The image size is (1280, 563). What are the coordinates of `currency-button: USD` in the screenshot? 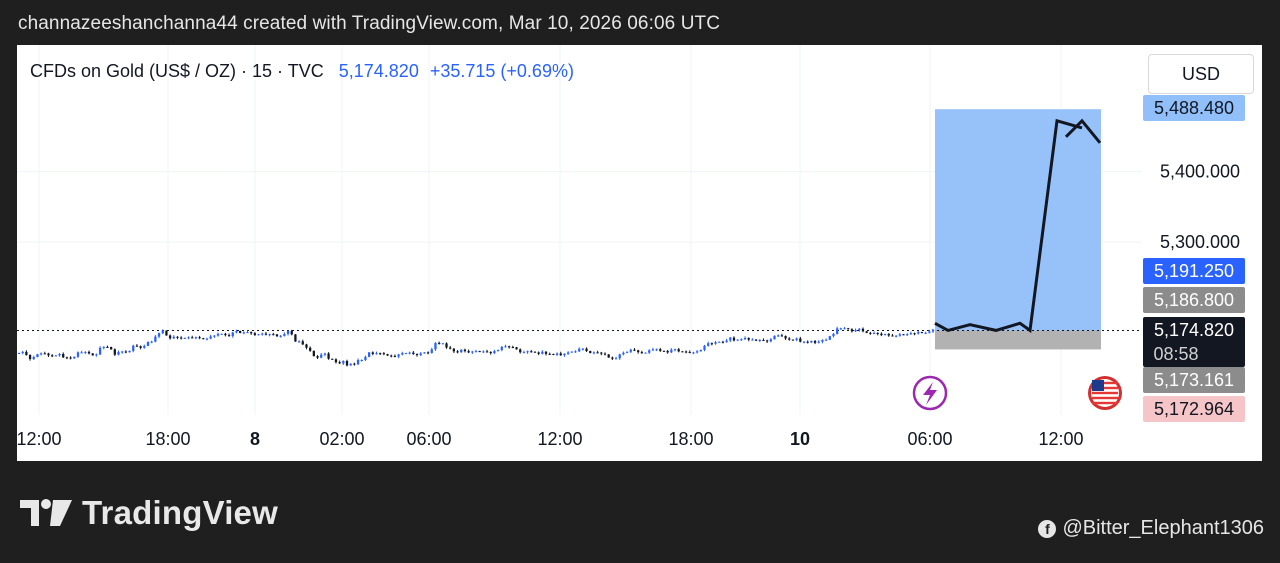 It's located at (1201, 74).